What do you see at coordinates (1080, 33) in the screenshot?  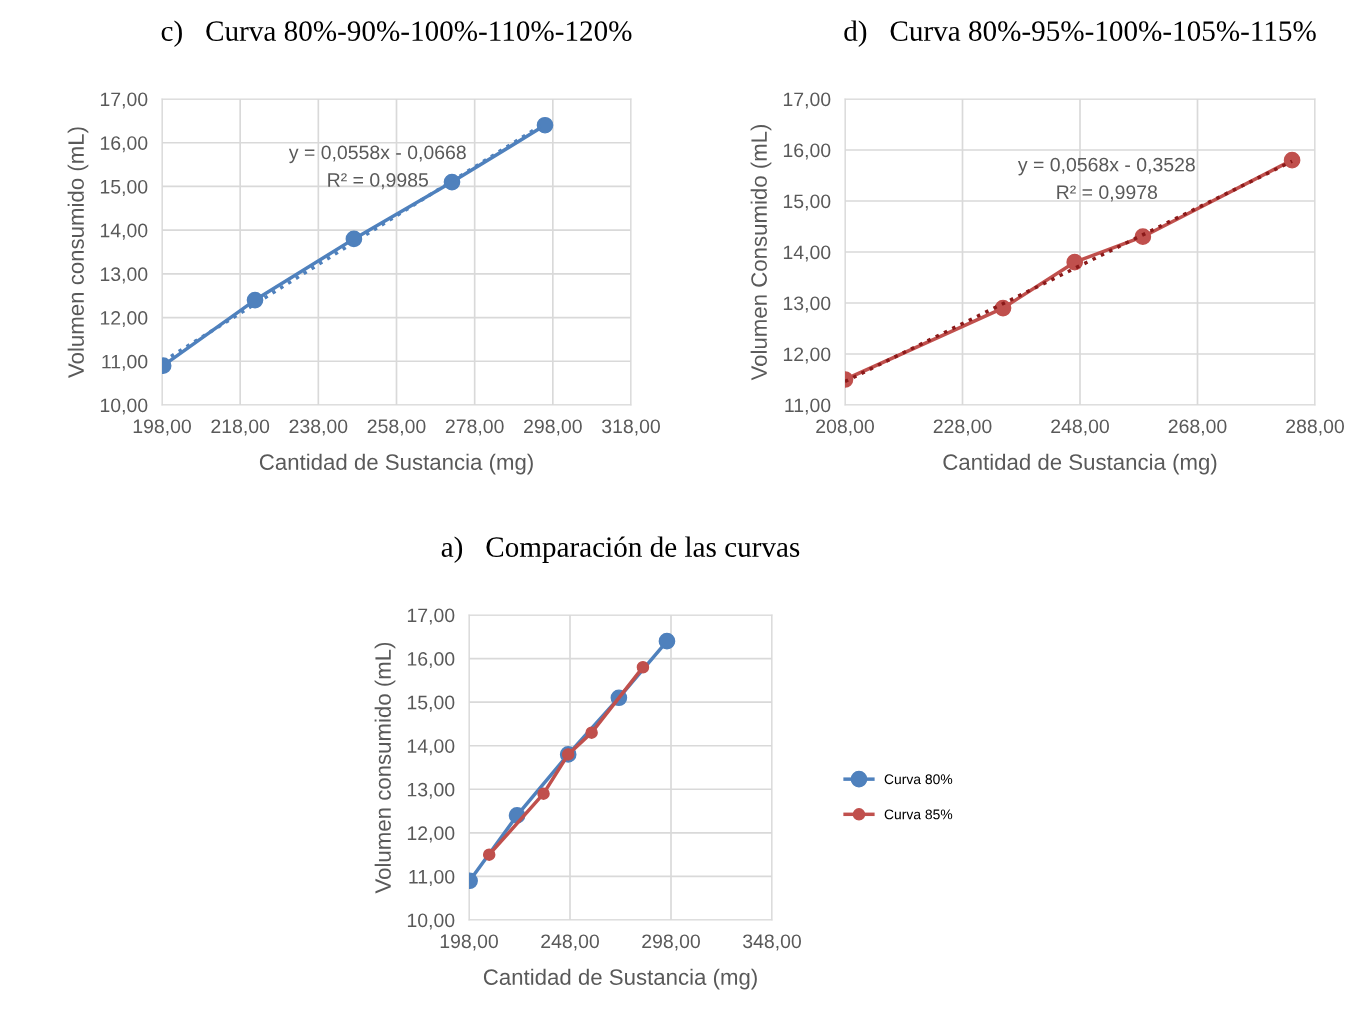 I see `chart-title: d) Curva 80%-95%-100%-105%-115%` at bounding box center [1080, 33].